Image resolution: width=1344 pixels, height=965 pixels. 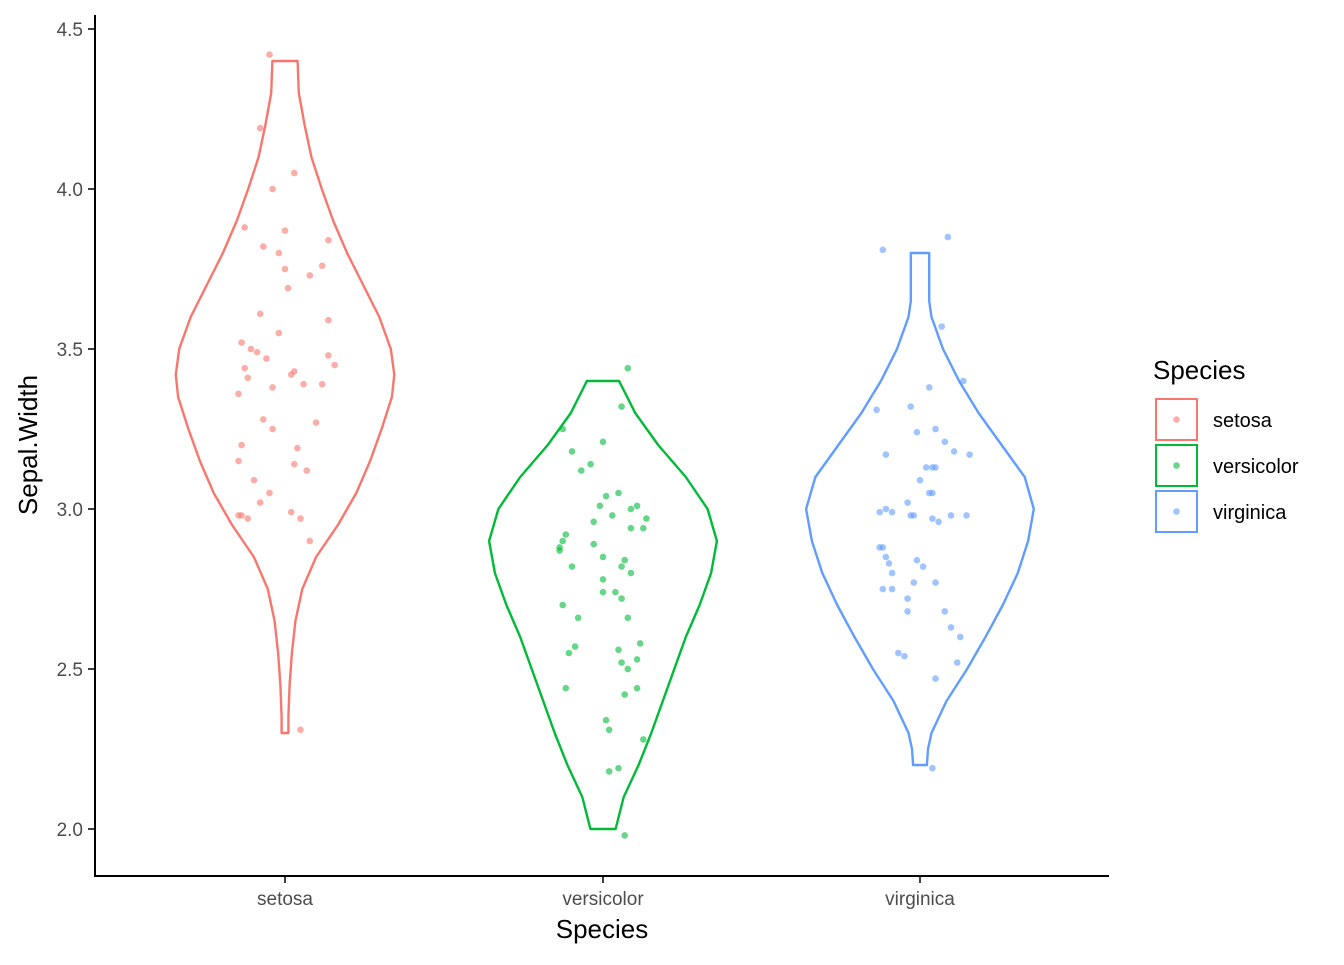 I want to click on legend-title: Species, so click(x=1199, y=370).